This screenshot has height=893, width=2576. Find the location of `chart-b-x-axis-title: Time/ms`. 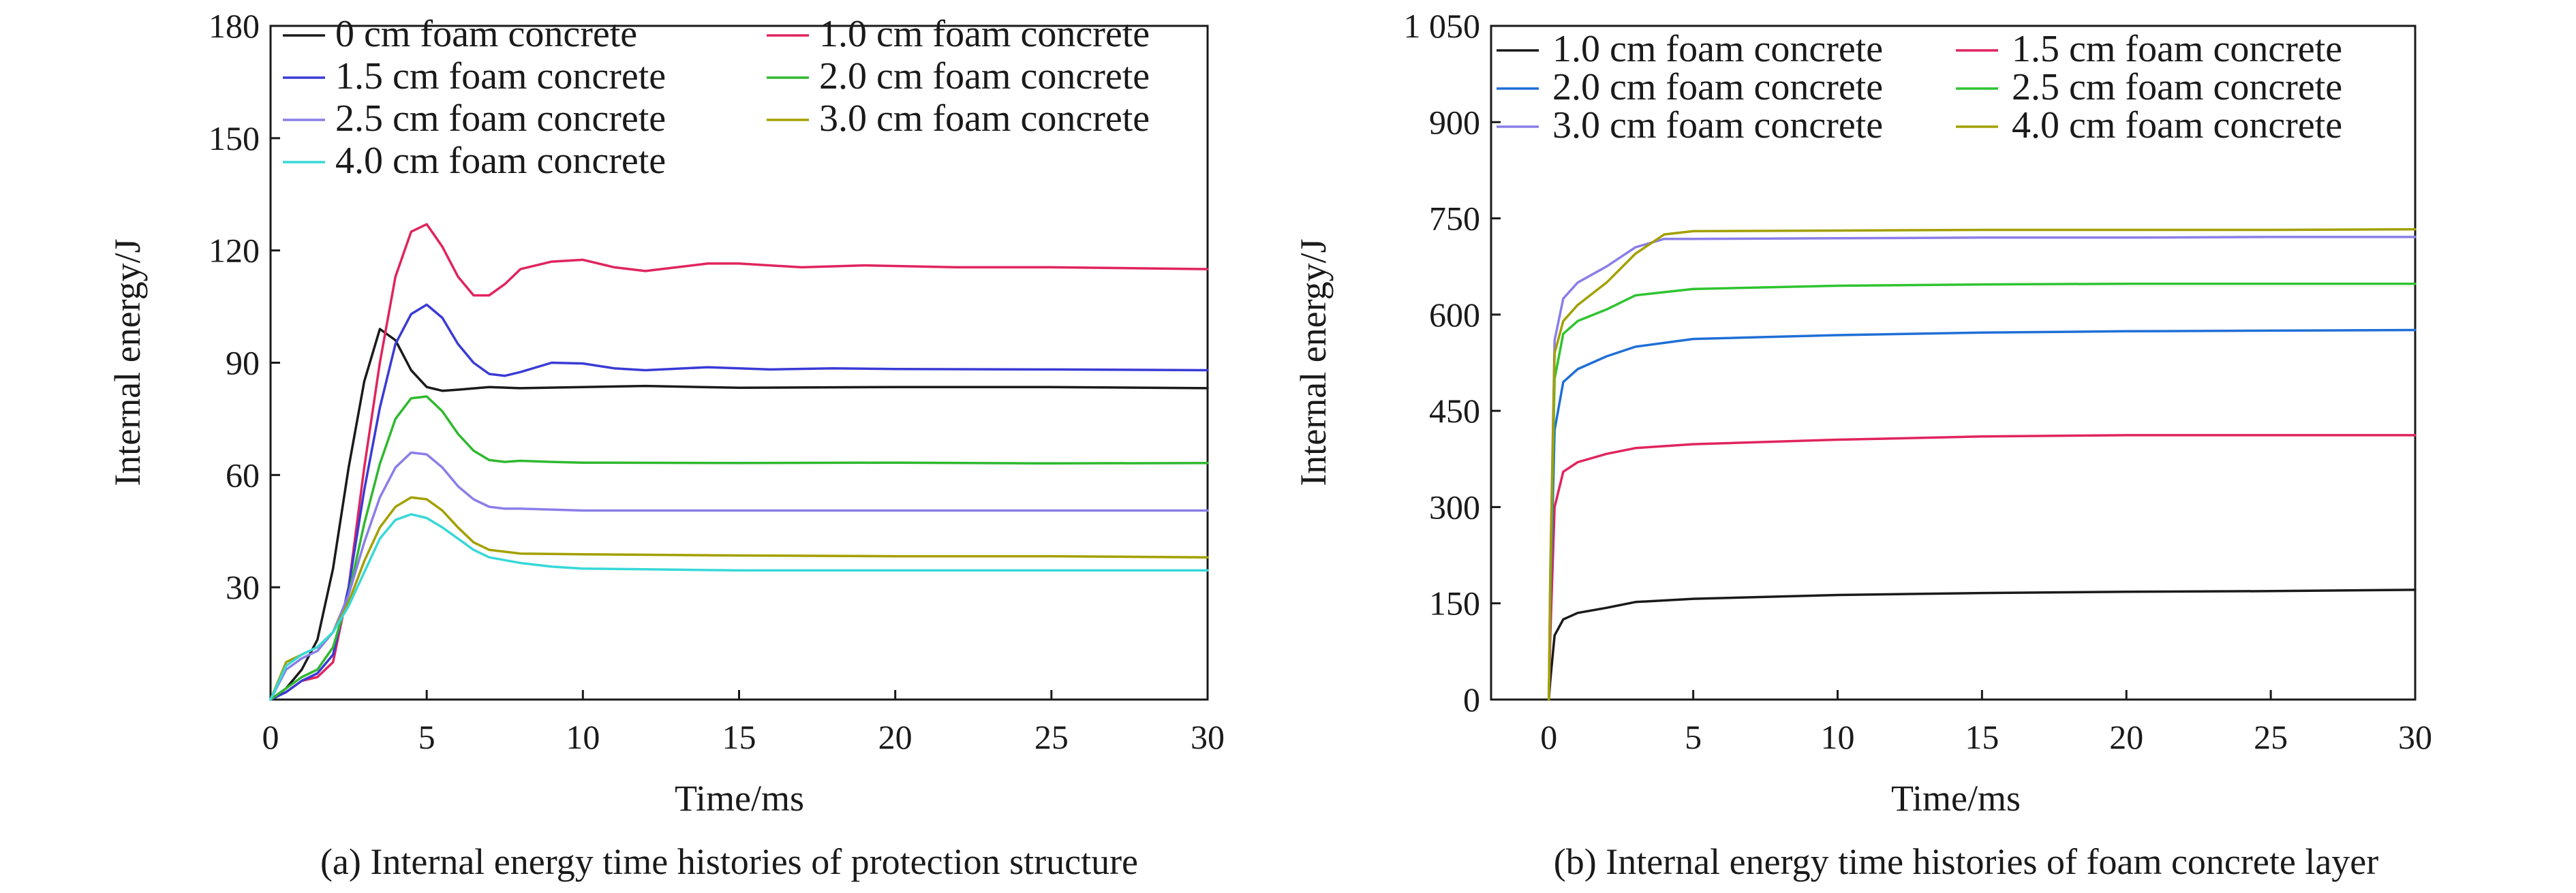

chart-b-x-axis-title: Time/ms is located at coordinates (1956, 798).